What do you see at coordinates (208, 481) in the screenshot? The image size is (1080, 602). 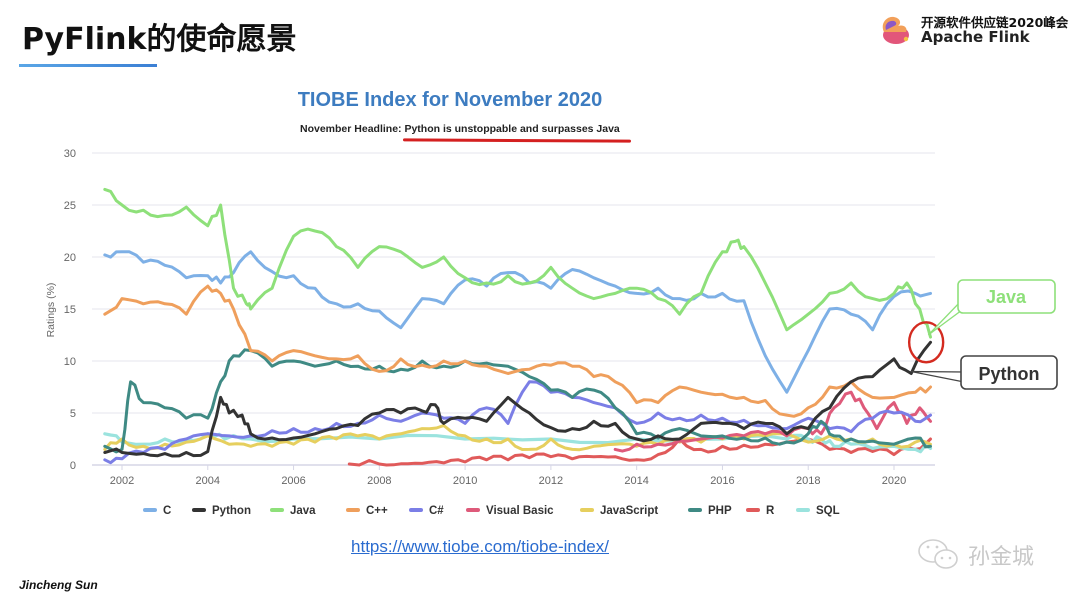 I see `x-tick-label: 2004` at bounding box center [208, 481].